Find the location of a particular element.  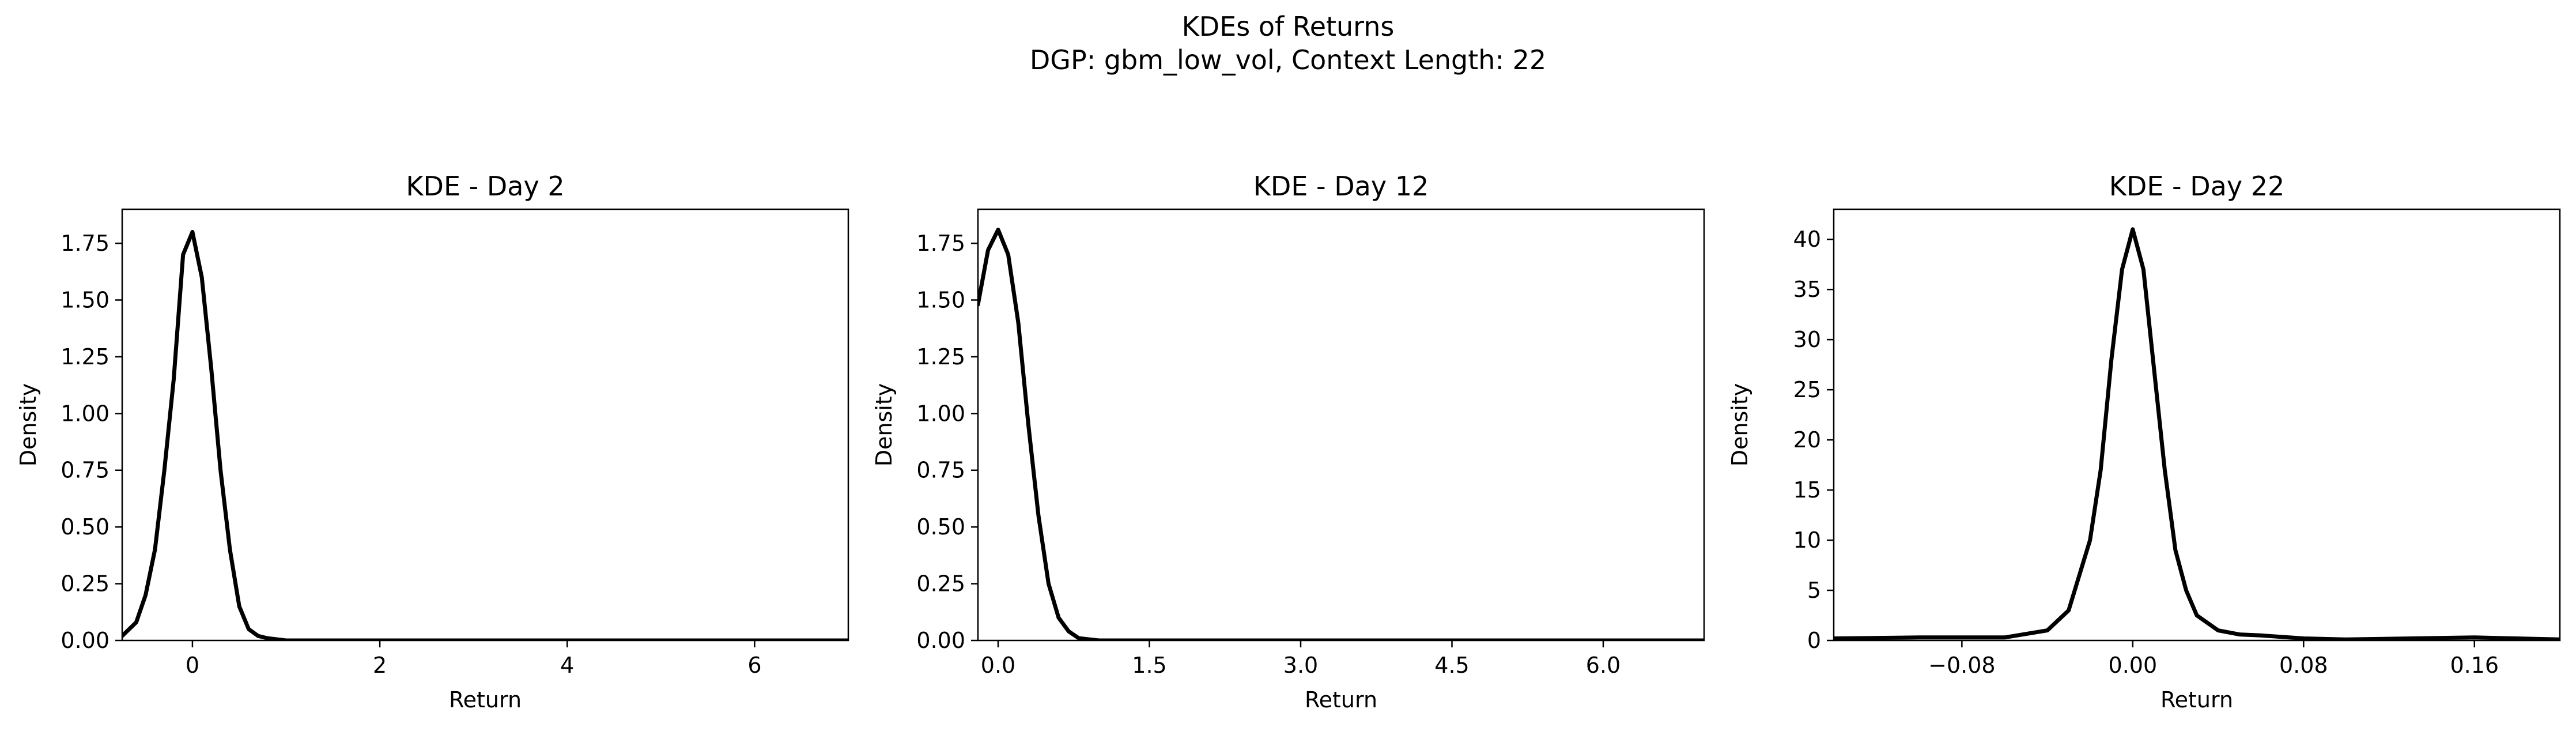

x-tick-label: 3.0 is located at coordinates (1300, 665).